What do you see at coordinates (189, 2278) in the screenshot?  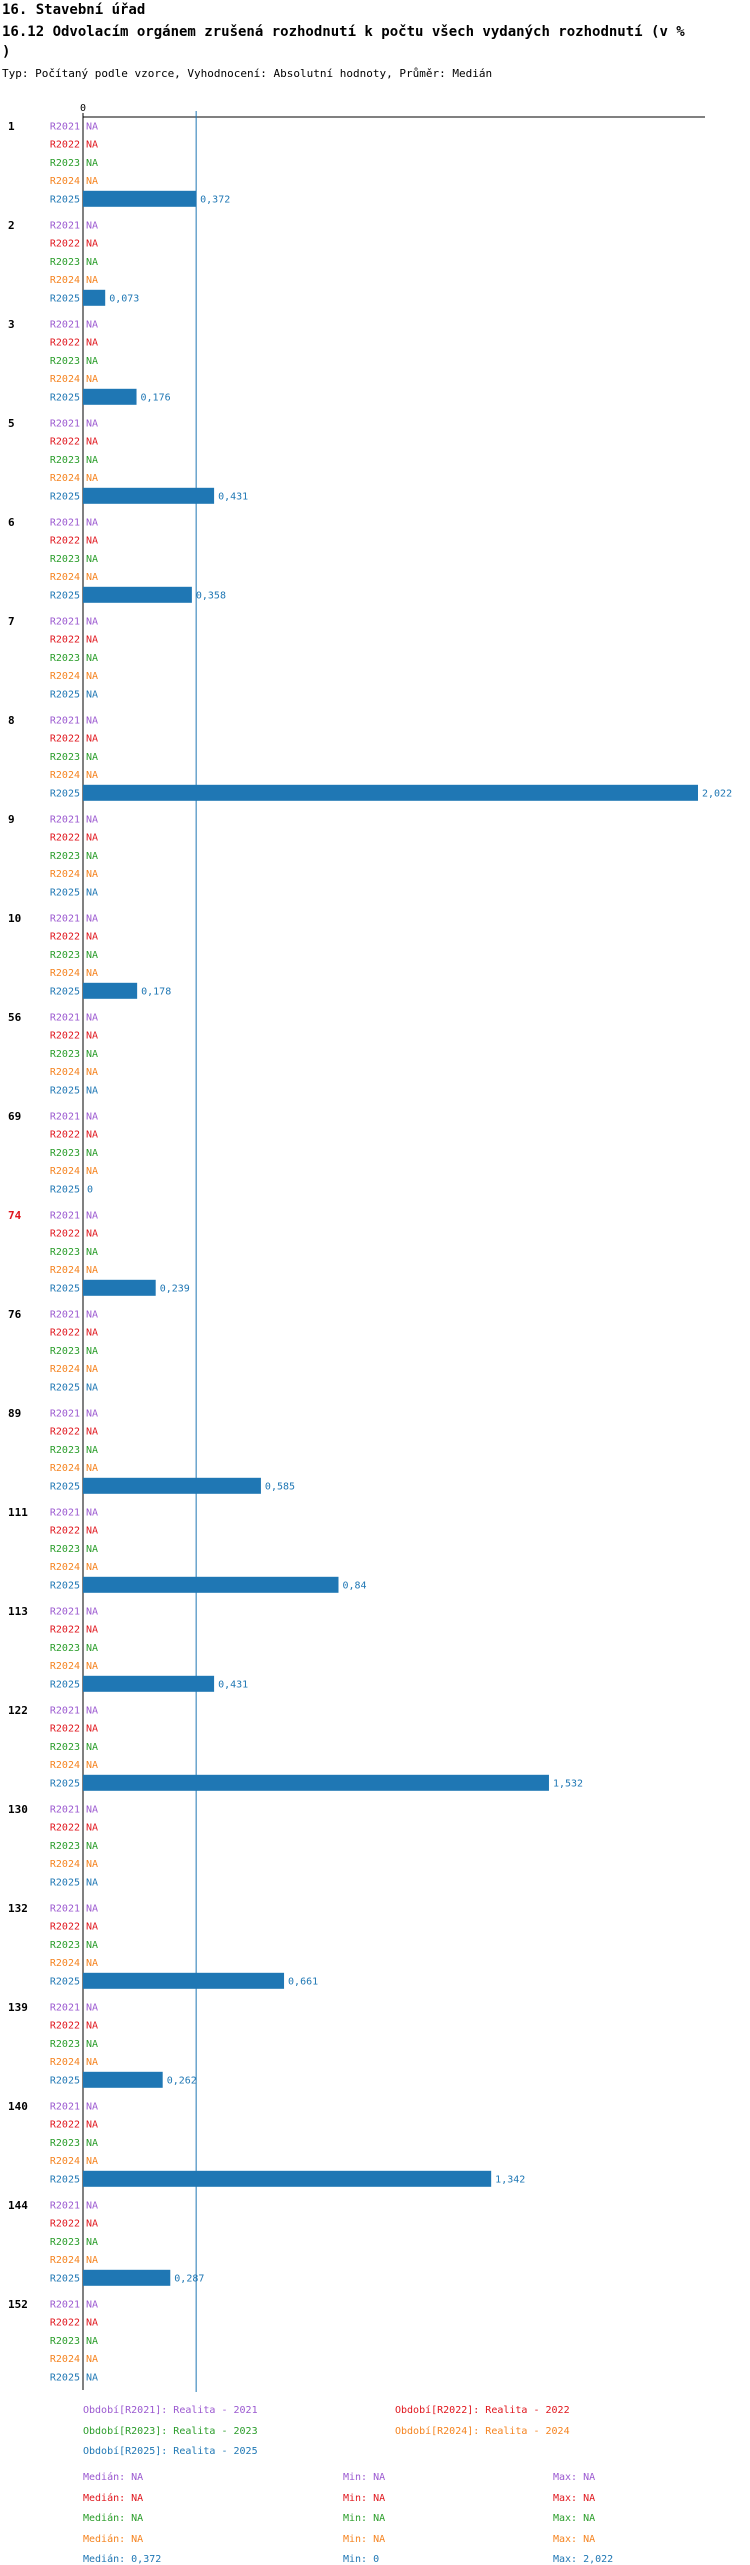 I see `data-label: 0,287` at bounding box center [189, 2278].